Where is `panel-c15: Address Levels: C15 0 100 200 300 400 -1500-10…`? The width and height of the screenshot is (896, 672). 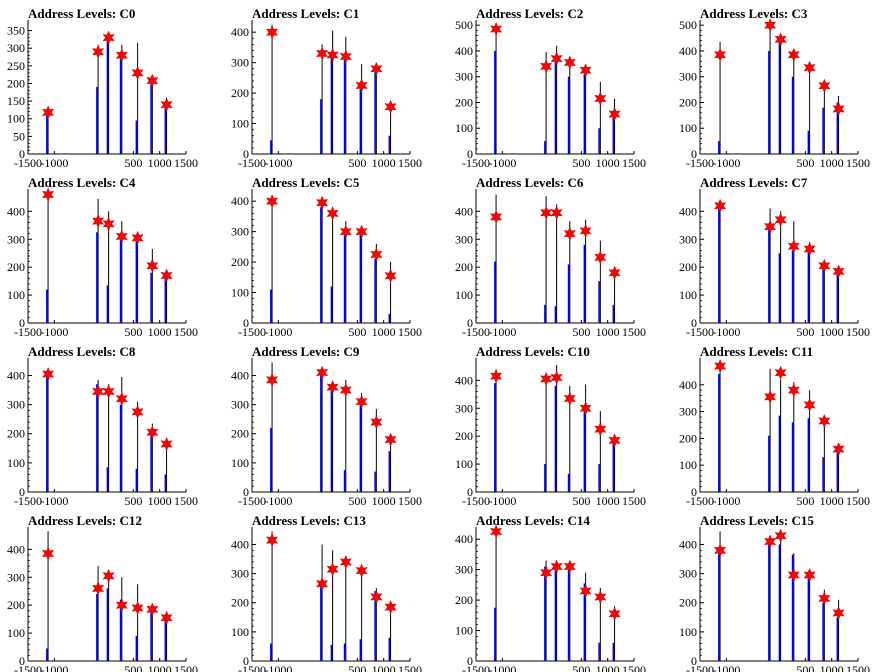 panel-c15: Address Levels: C15 0 100 200 300 400 -1500-10… is located at coordinates (774, 592).